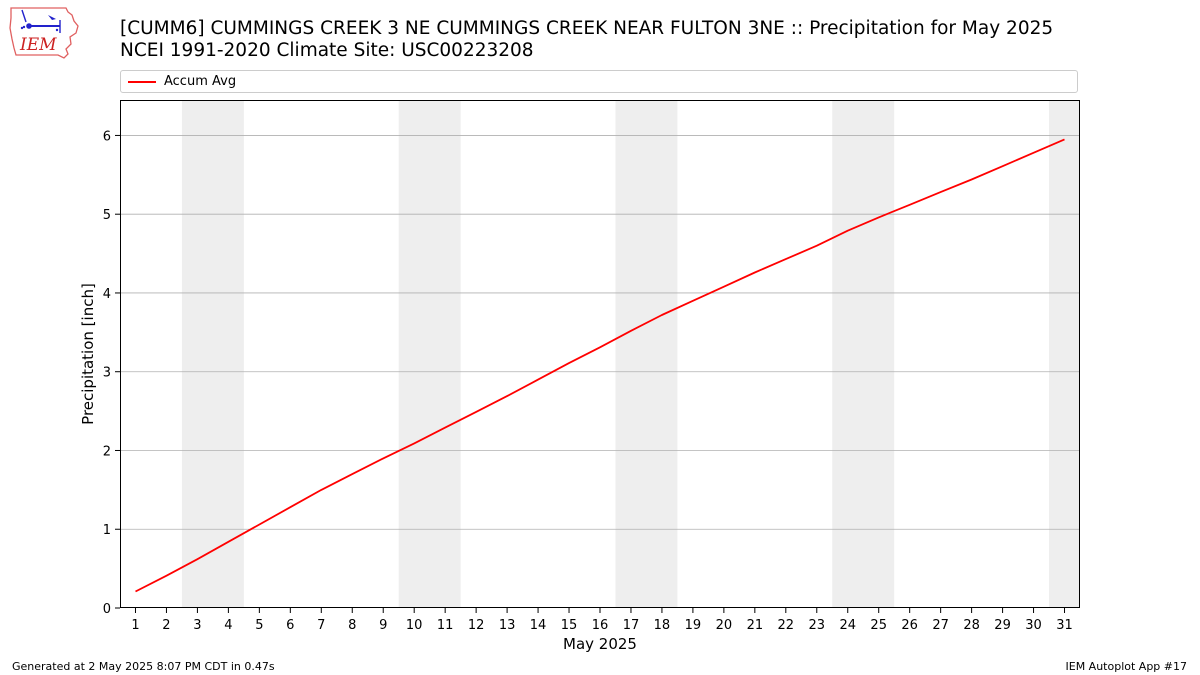 Image resolution: width=1200 pixels, height=675 pixels. What do you see at coordinates (228, 625) in the screenshot?
I see `x-tick-label-4: 4` at bounding box center [228, 625].